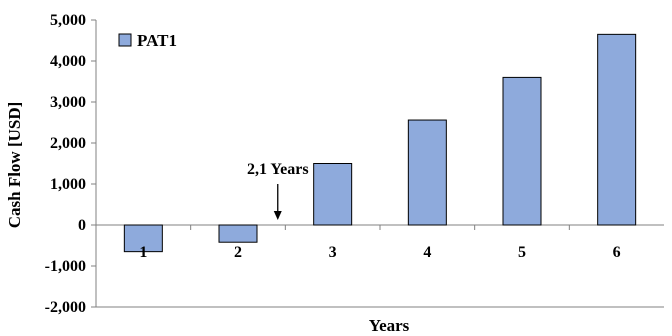  What do you see at coordinates (389, 325) in the screenshot?
I see `x-axis-title: Years` at bounding box center [389, 325].